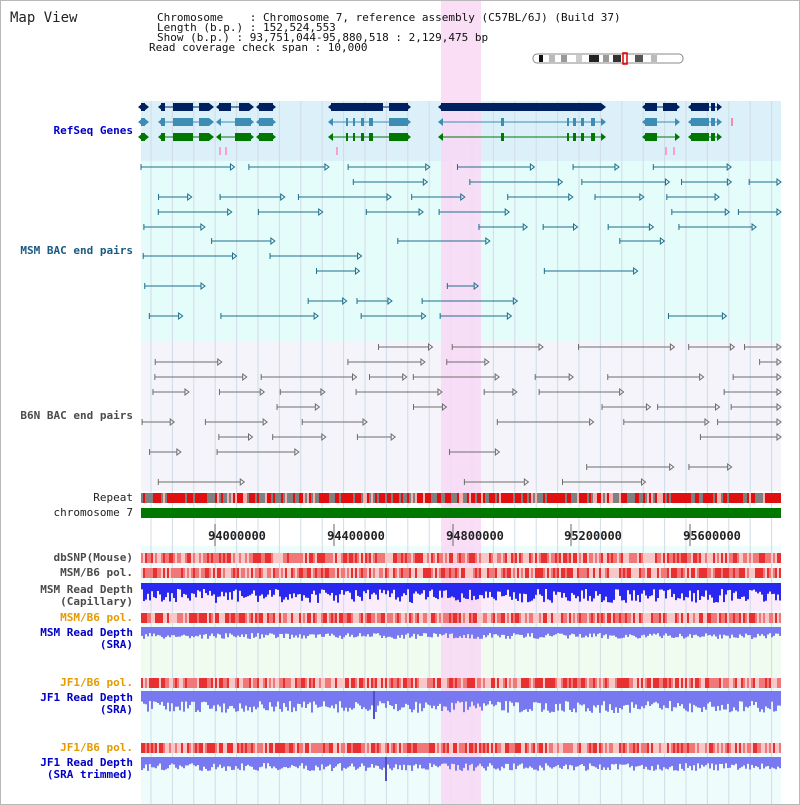 The width and height of the screenshot is (800, 805). What do you see at coordinates (113, 497) in the screenshot?
I see `track-label-repeat: Repeat` at bounding box center [113, 497].